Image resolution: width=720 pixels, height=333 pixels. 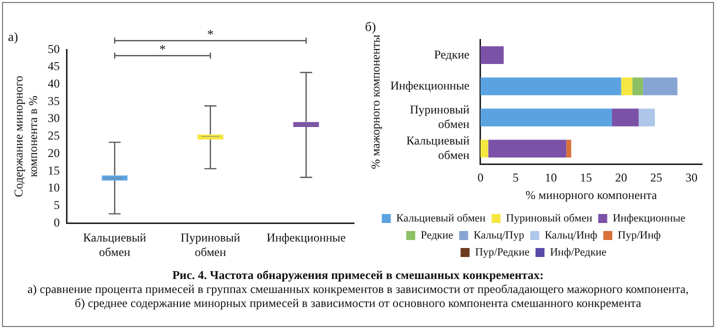 I want to click on y-tick-label: Пуриновый обмен, so click(x=440, y=116).